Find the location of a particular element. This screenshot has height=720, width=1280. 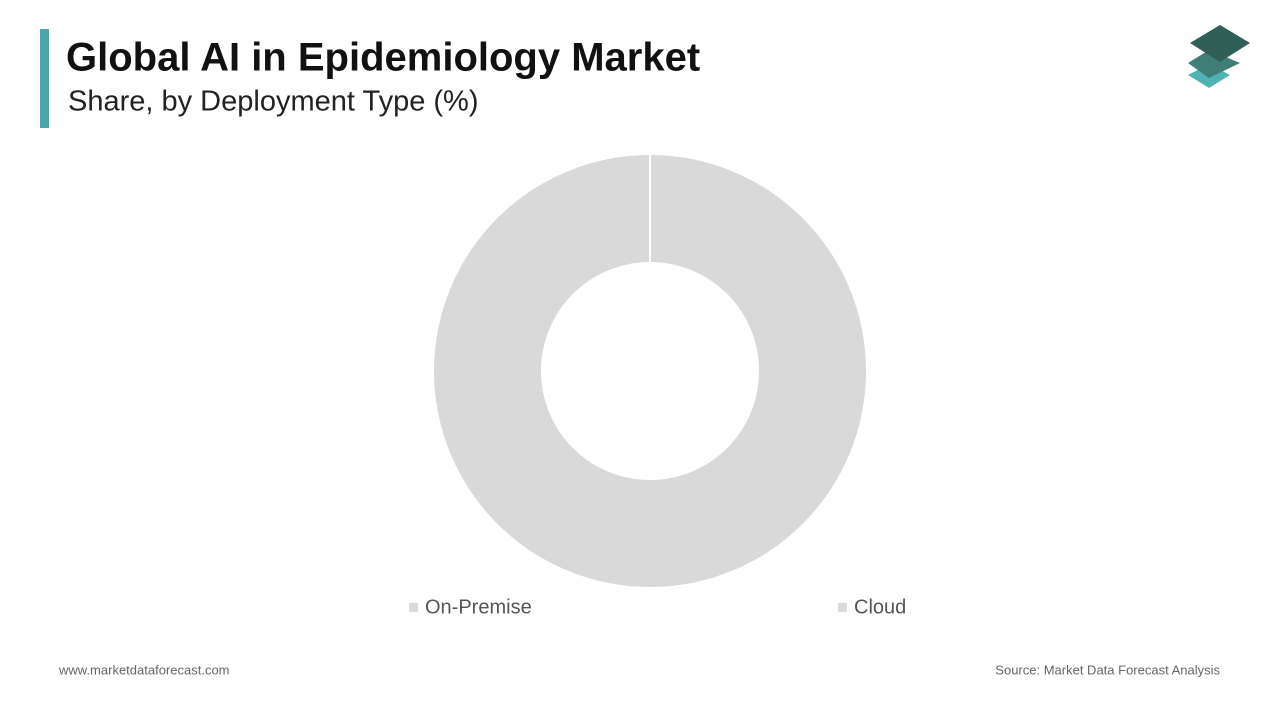

footer-left: www.marketdataforecast.com is located at coordinates (144, 669).